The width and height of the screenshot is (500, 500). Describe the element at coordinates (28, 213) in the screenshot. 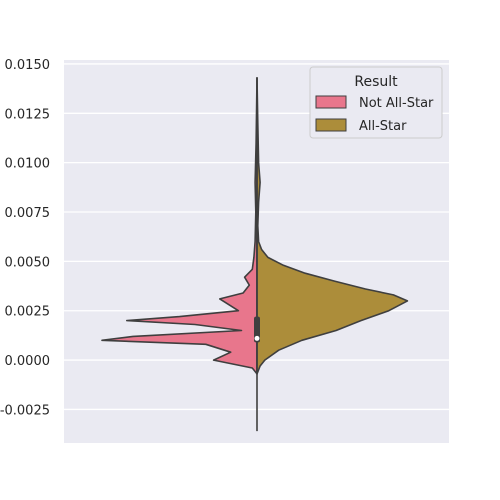

I see `y-tick-label: 0.0075` at that location.